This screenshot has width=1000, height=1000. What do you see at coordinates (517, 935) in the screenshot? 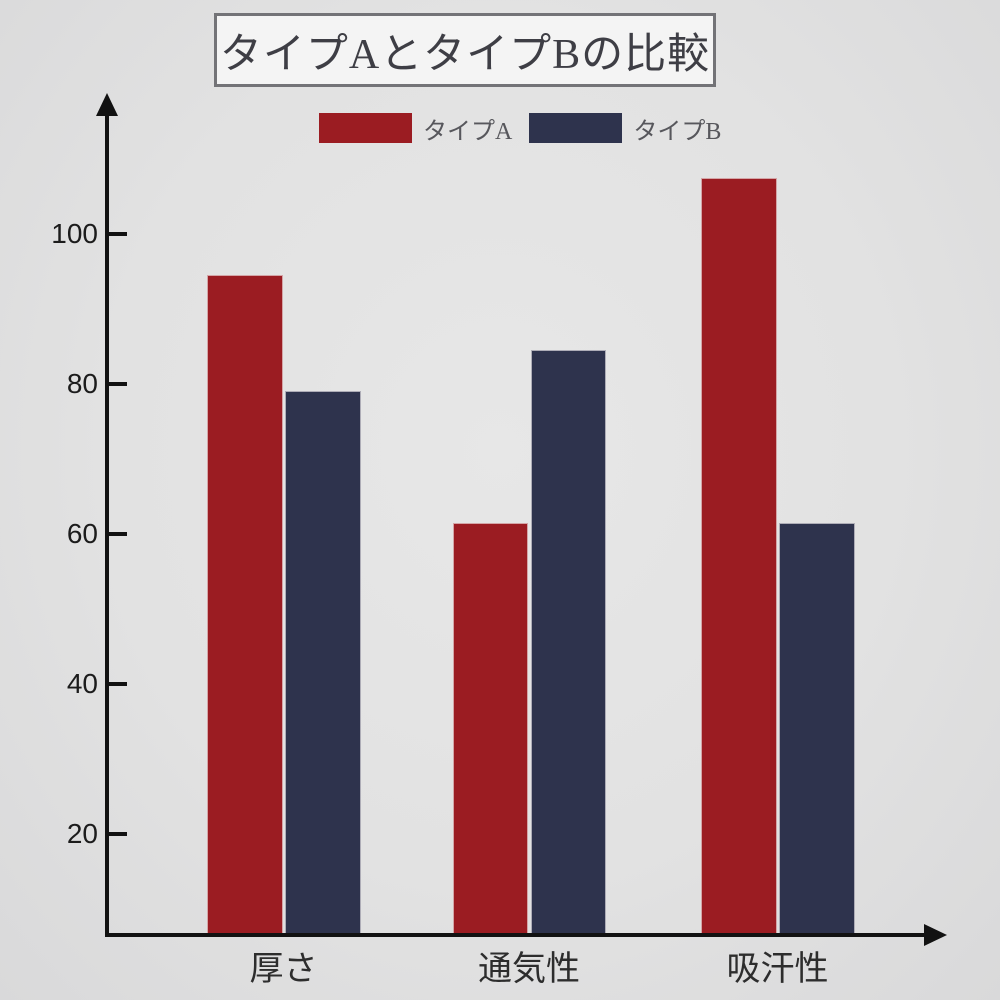
I see `x-axis-line` at bounding box center [517, 935].